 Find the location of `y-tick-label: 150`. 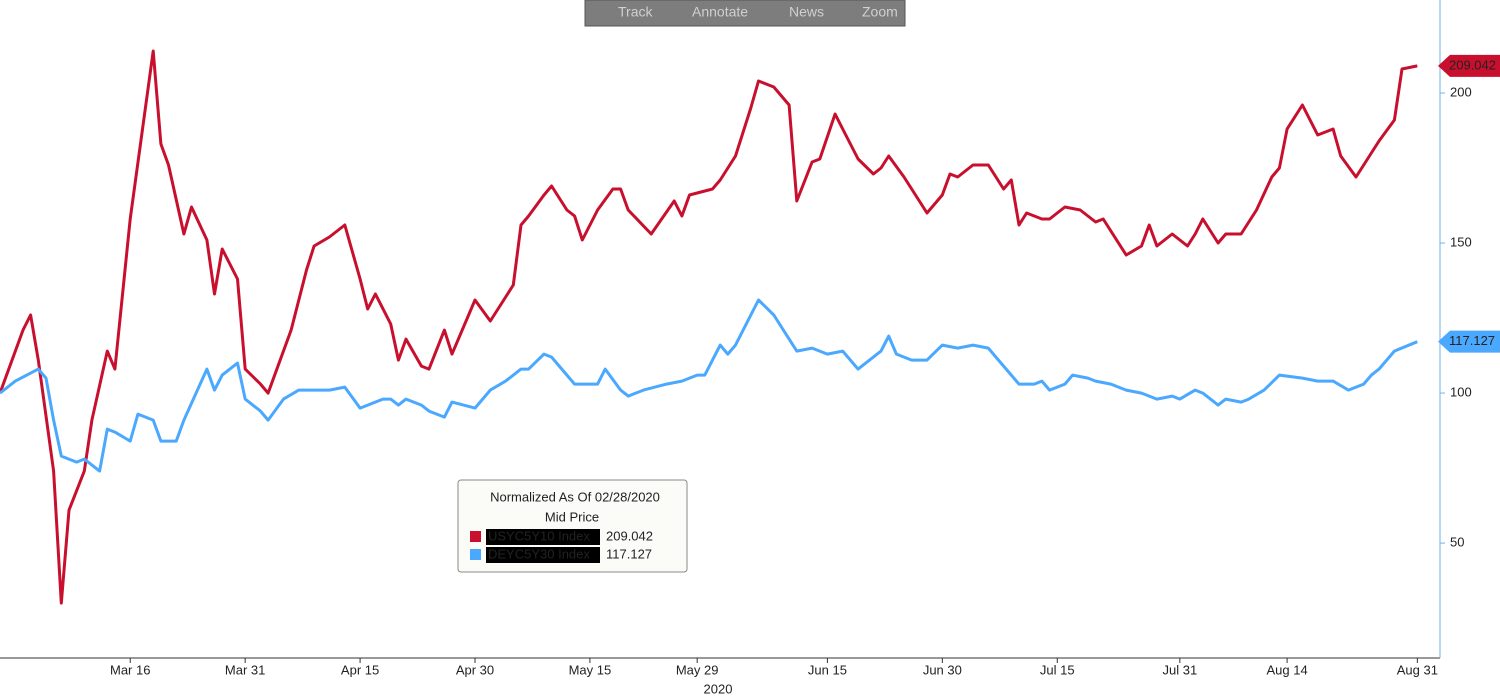

y-tick-label: 150 is located at coordinates (1461, 241).